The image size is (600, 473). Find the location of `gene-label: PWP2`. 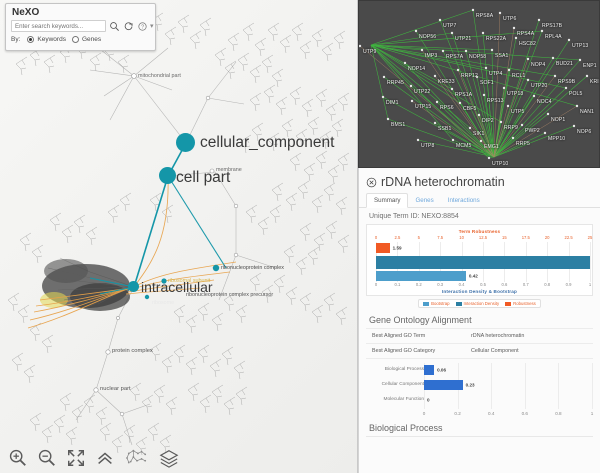

gene-label: PWP2 is located at coordinates (532, 131).